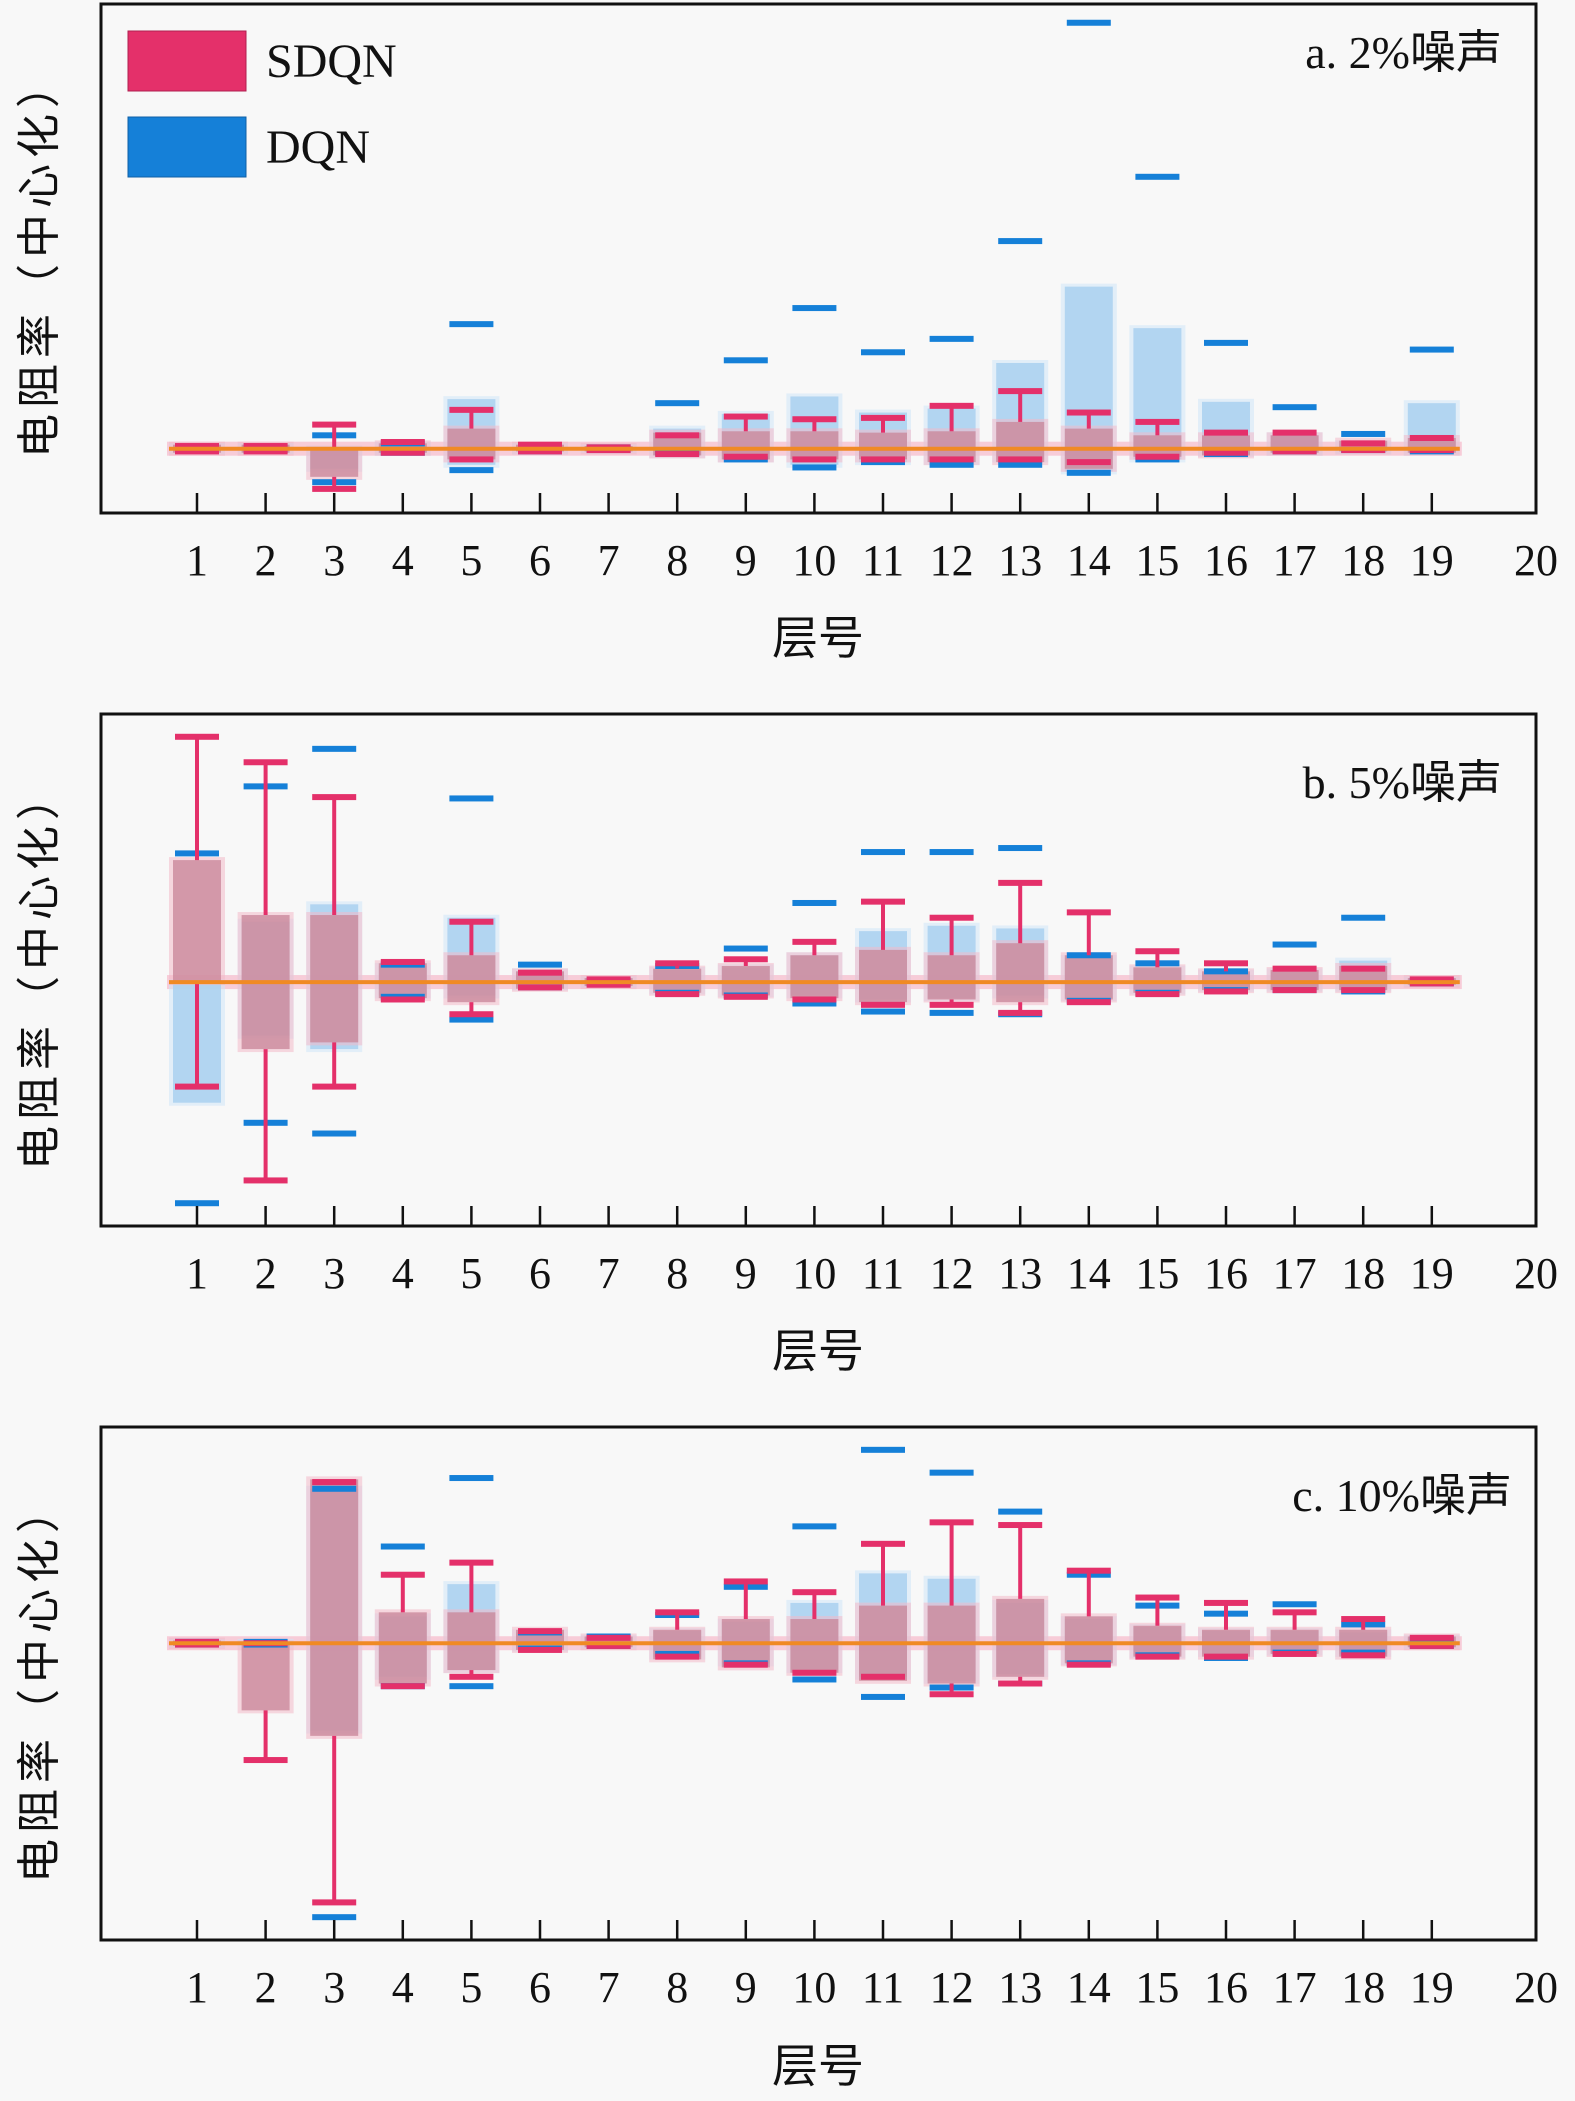  Describe the element at coordinates (266, 1273) in the screenshot. I see `x-tick-label: 2` at that location.